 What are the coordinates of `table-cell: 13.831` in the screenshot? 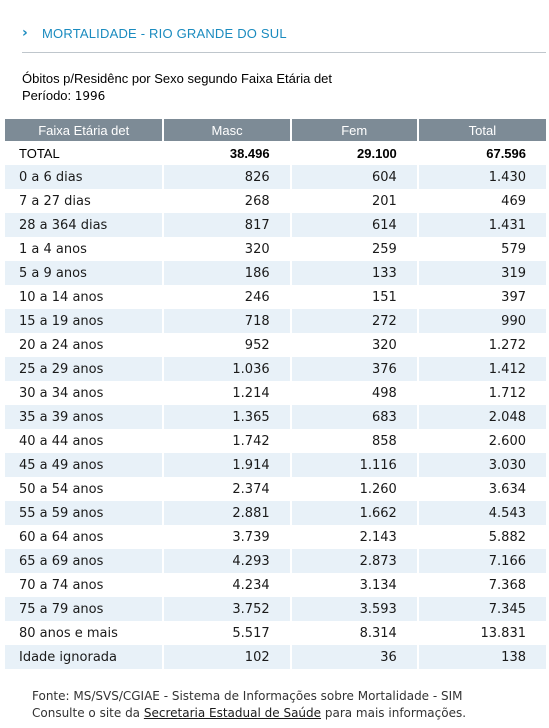 It's located at (482, 633).